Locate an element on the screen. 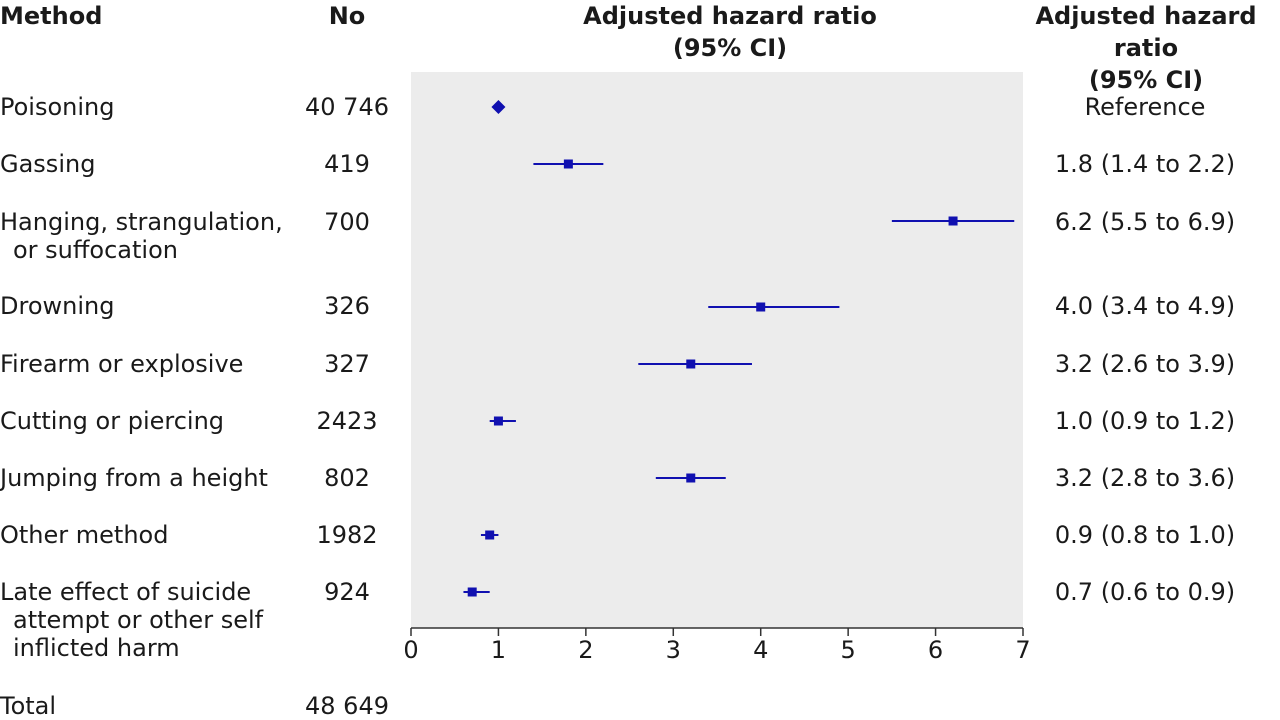 The width and height of the screenshot is (1280, 720). row-ci-other: 0.9 (0.8 to 1.0) is located at coordinates (1145, 535).